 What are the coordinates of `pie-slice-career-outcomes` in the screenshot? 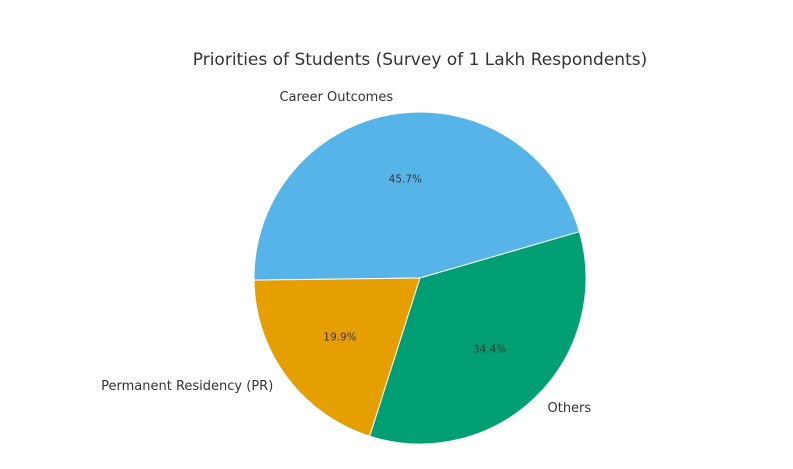 It's located at (417, 196).